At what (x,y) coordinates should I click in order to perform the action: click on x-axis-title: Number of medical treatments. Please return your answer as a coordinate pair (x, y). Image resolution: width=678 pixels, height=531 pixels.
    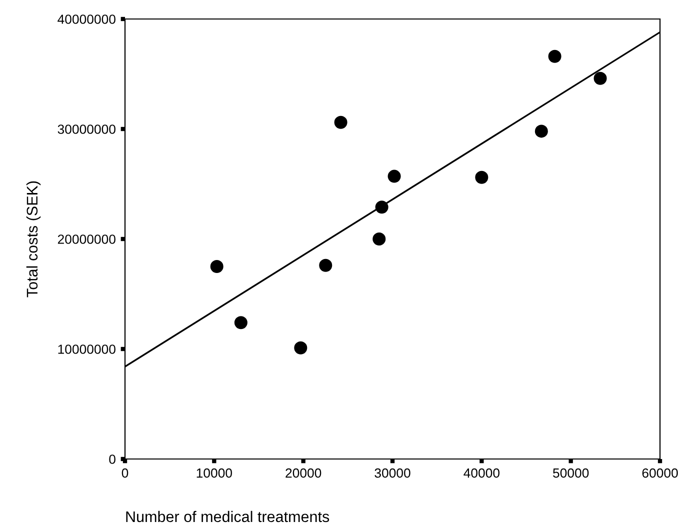
    Looking at the image, I should click on (228, 516).